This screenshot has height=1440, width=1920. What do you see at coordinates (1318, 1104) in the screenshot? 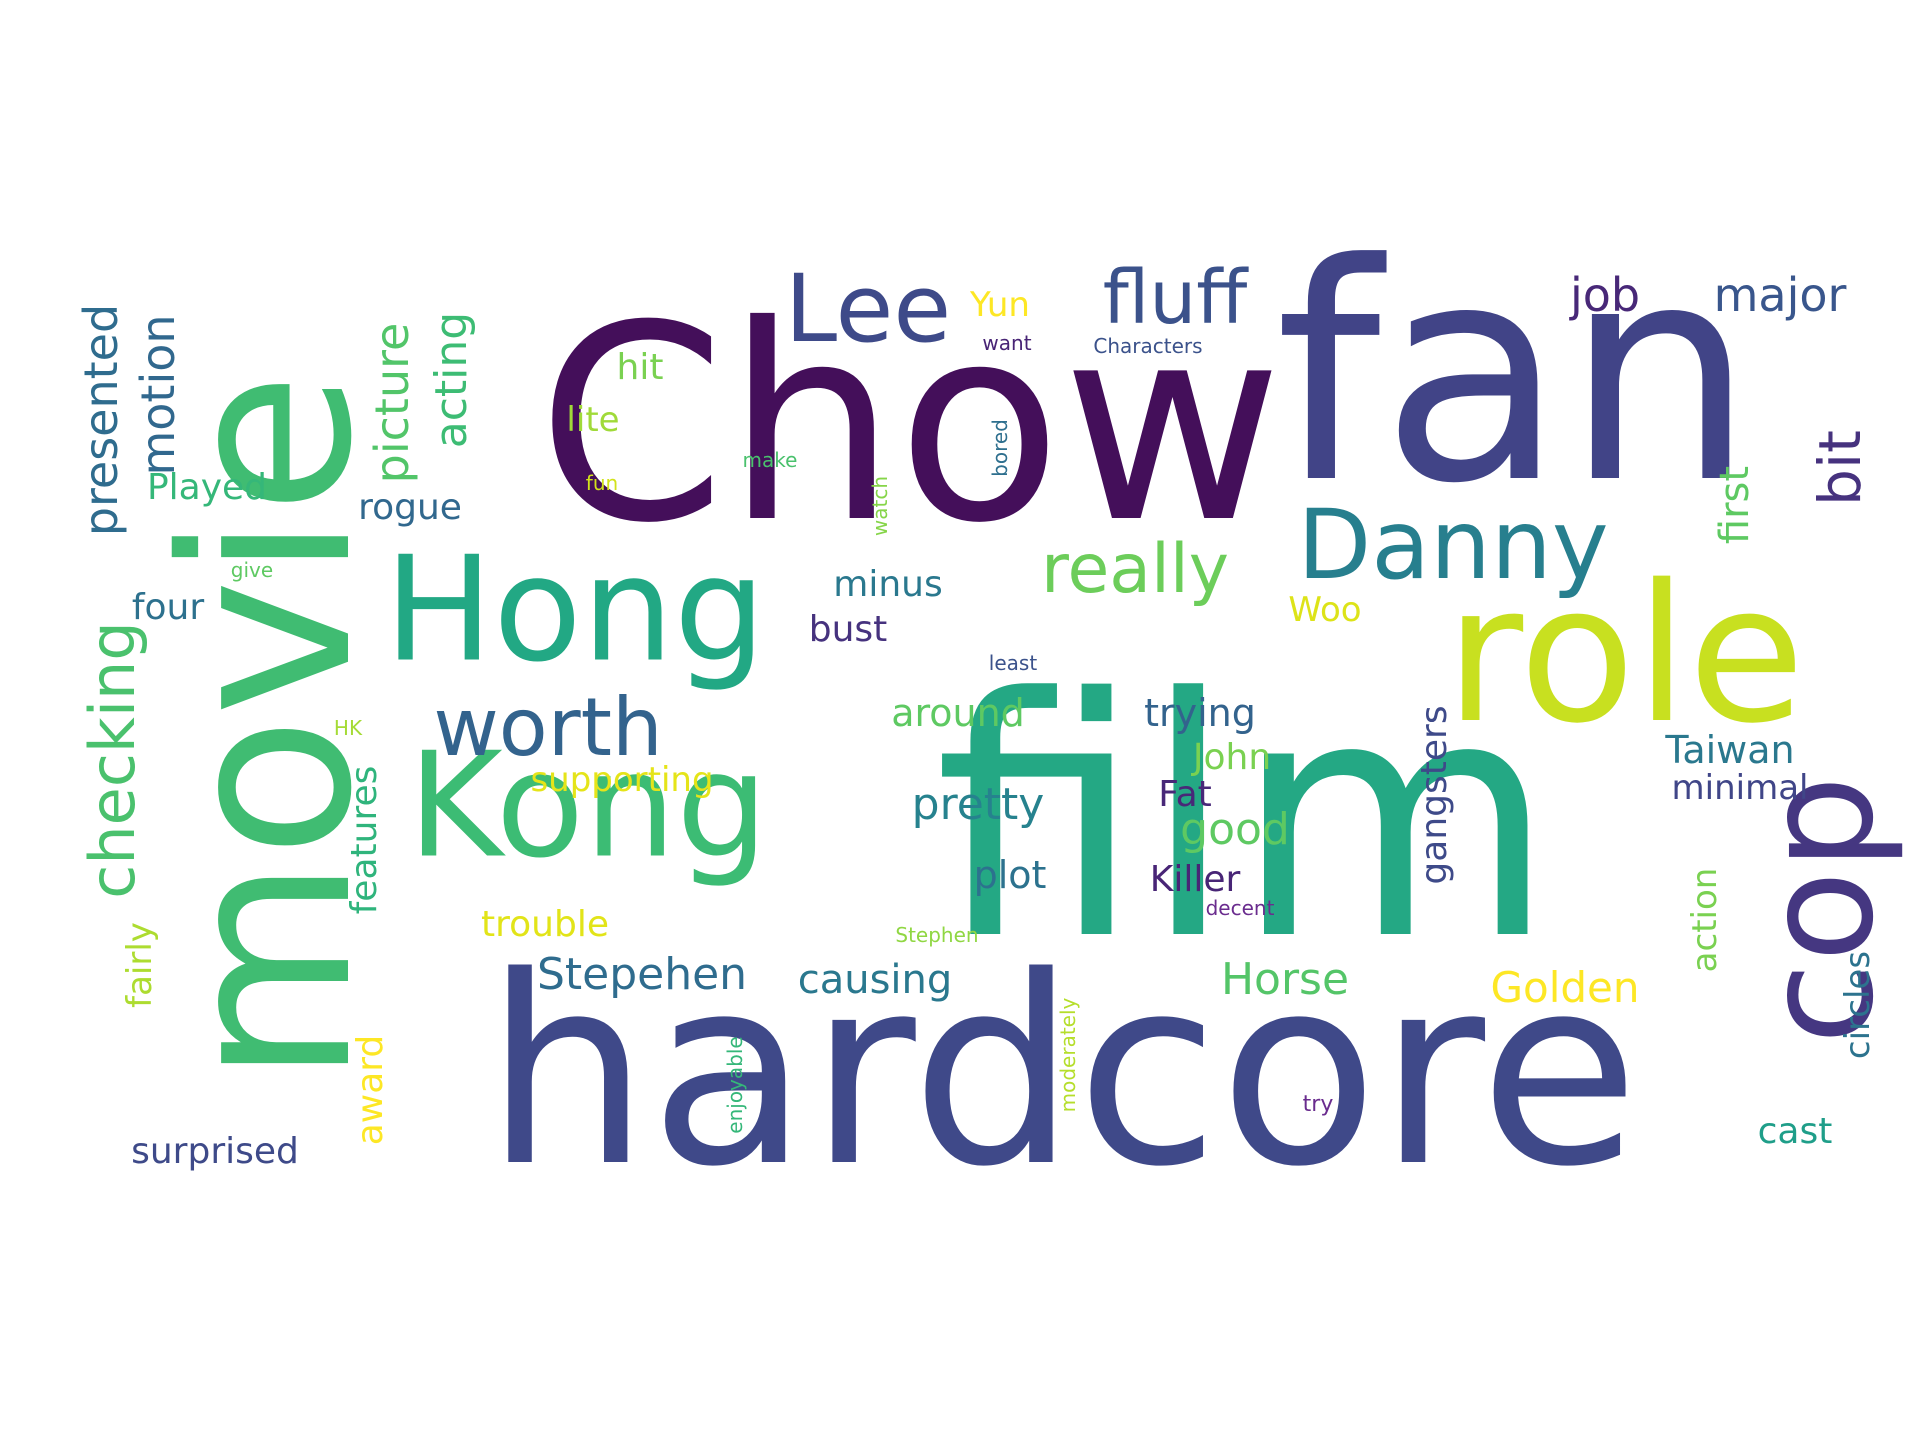
I see `word-try: try` at bounding box center [1318, 1104].